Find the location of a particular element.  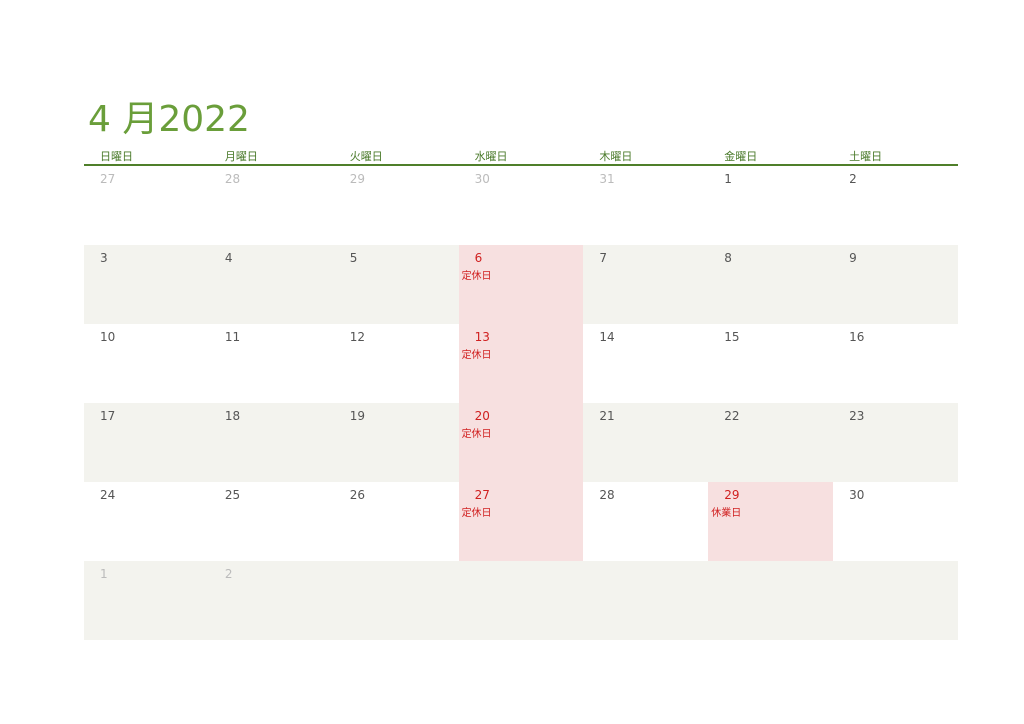

day-cell: 27 is located at coordinates (146, 205).